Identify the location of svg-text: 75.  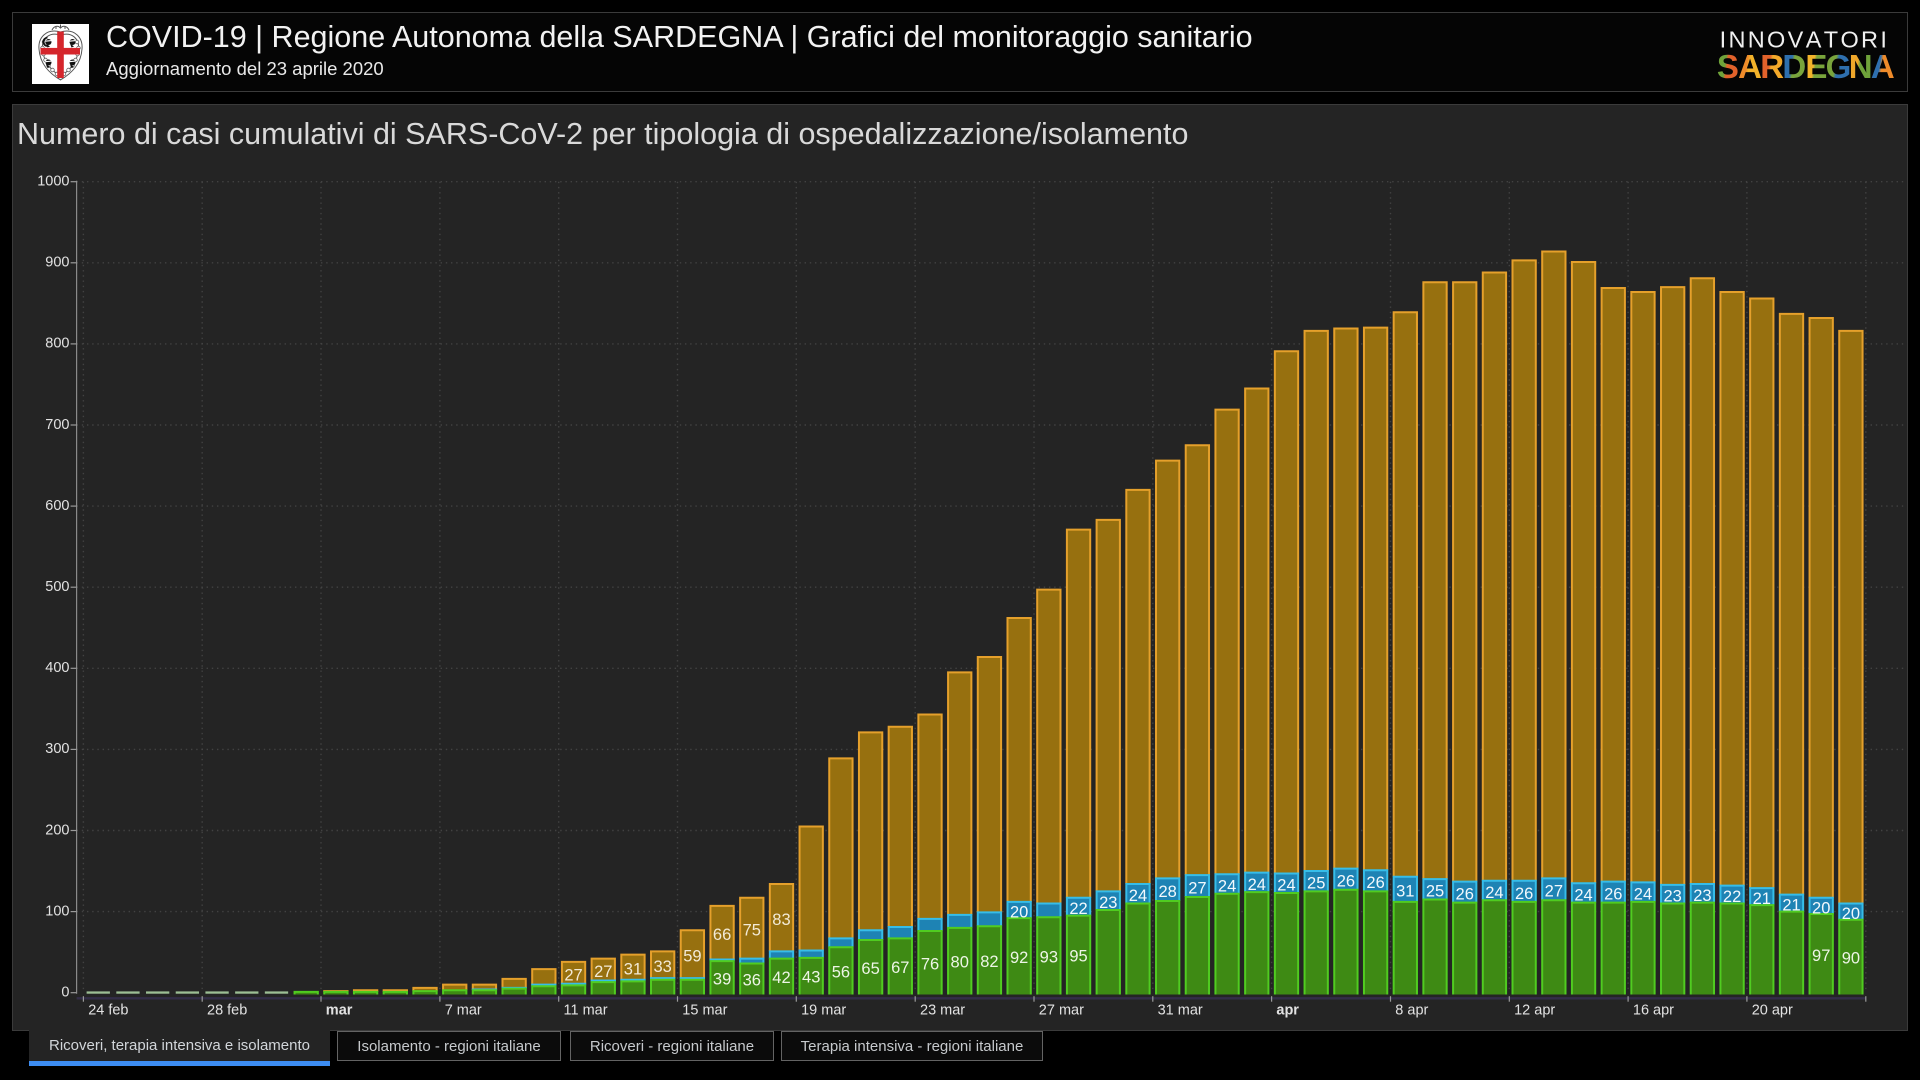
(752, 931).